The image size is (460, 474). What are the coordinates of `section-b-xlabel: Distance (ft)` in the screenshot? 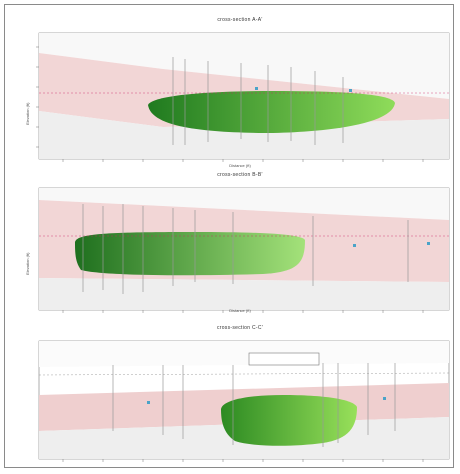 It's located at (240, 310).